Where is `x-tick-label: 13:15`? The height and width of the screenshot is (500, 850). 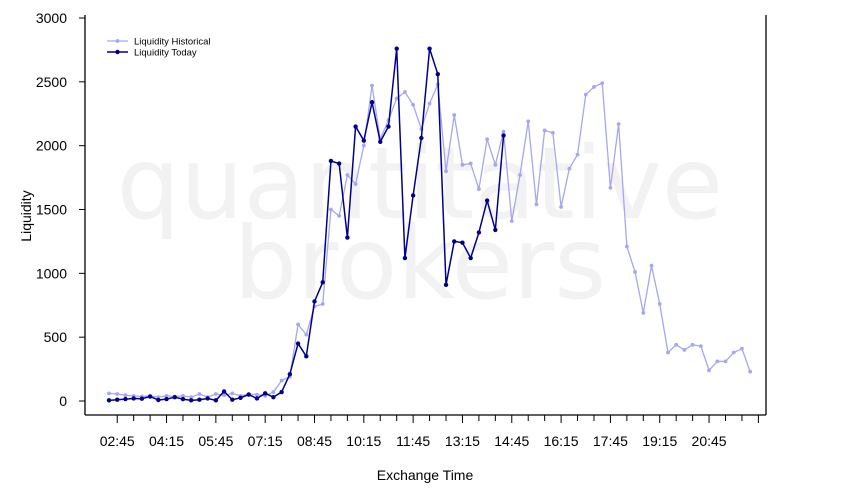
x-tick-label: 13:15 is located at coordinates (462, 441).